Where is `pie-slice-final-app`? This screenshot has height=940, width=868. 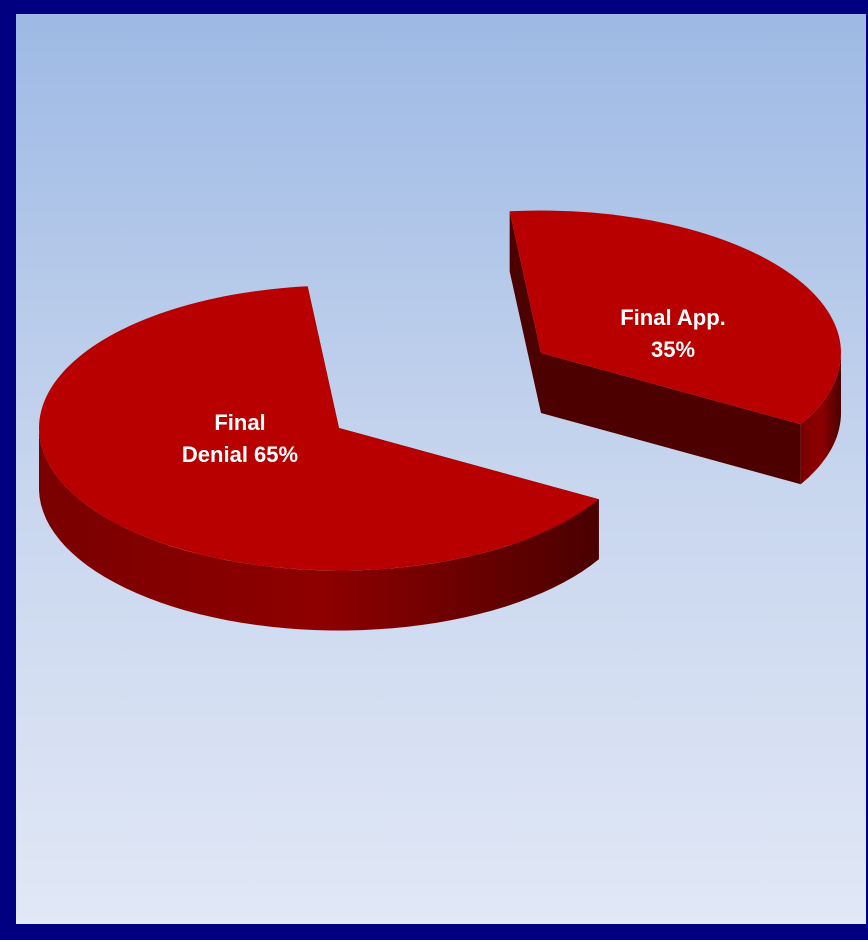
pie-slice-final-app is located at coordinates (675, 347).